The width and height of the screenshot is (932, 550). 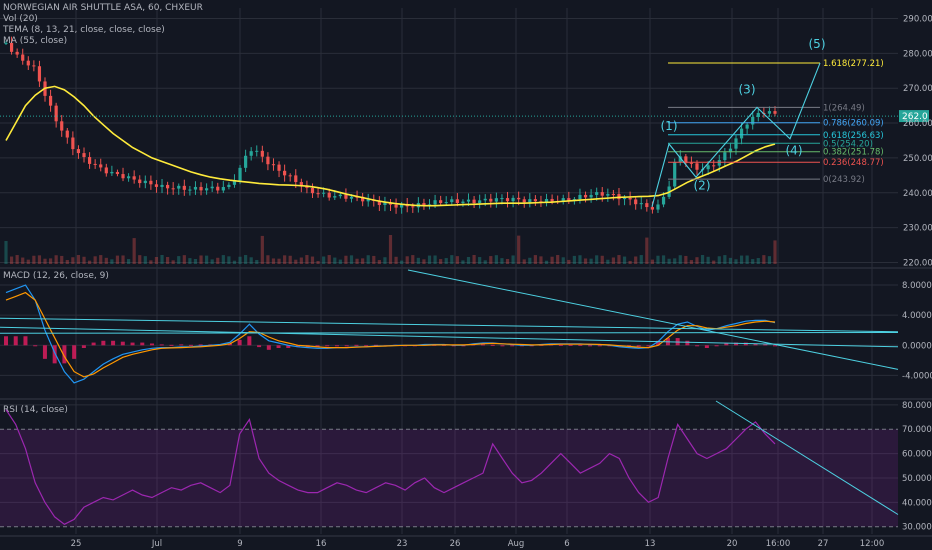 I want to click on last-price-tag, so click(x=914, y=116).